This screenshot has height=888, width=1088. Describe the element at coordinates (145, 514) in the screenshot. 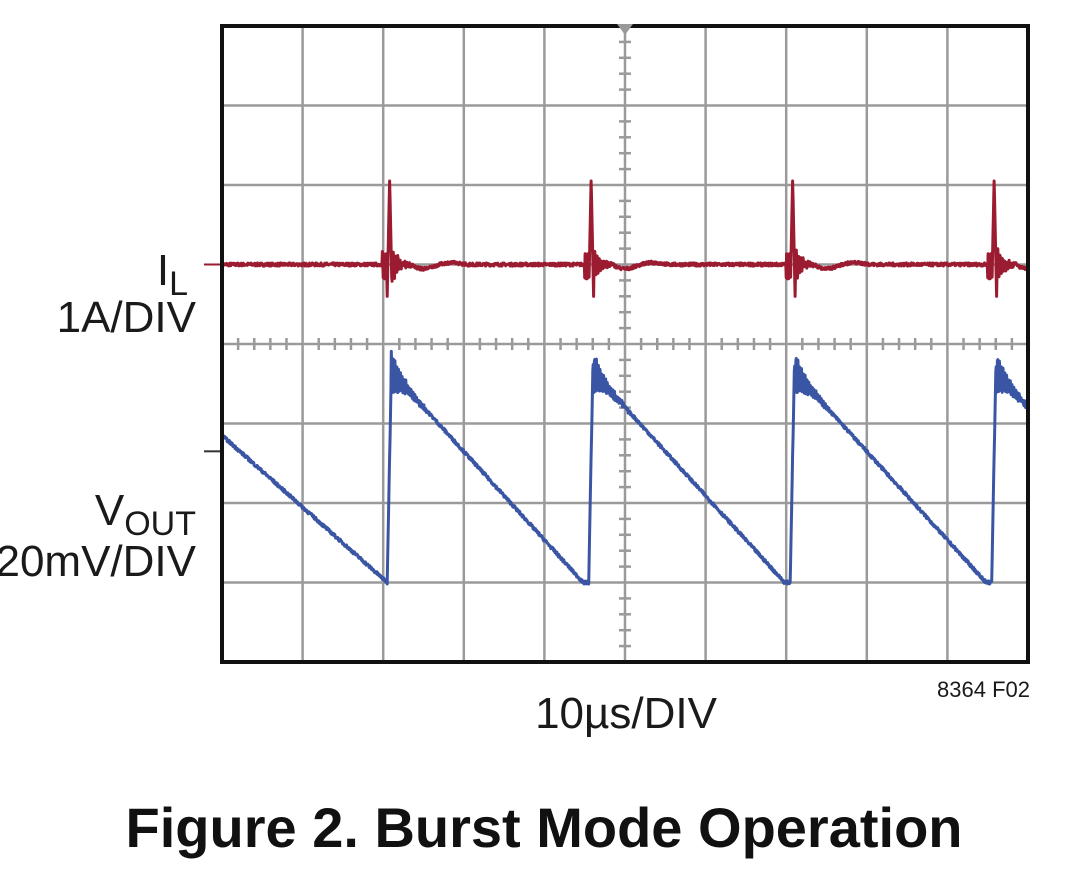

I see `vout-label: VOUT` at that location.